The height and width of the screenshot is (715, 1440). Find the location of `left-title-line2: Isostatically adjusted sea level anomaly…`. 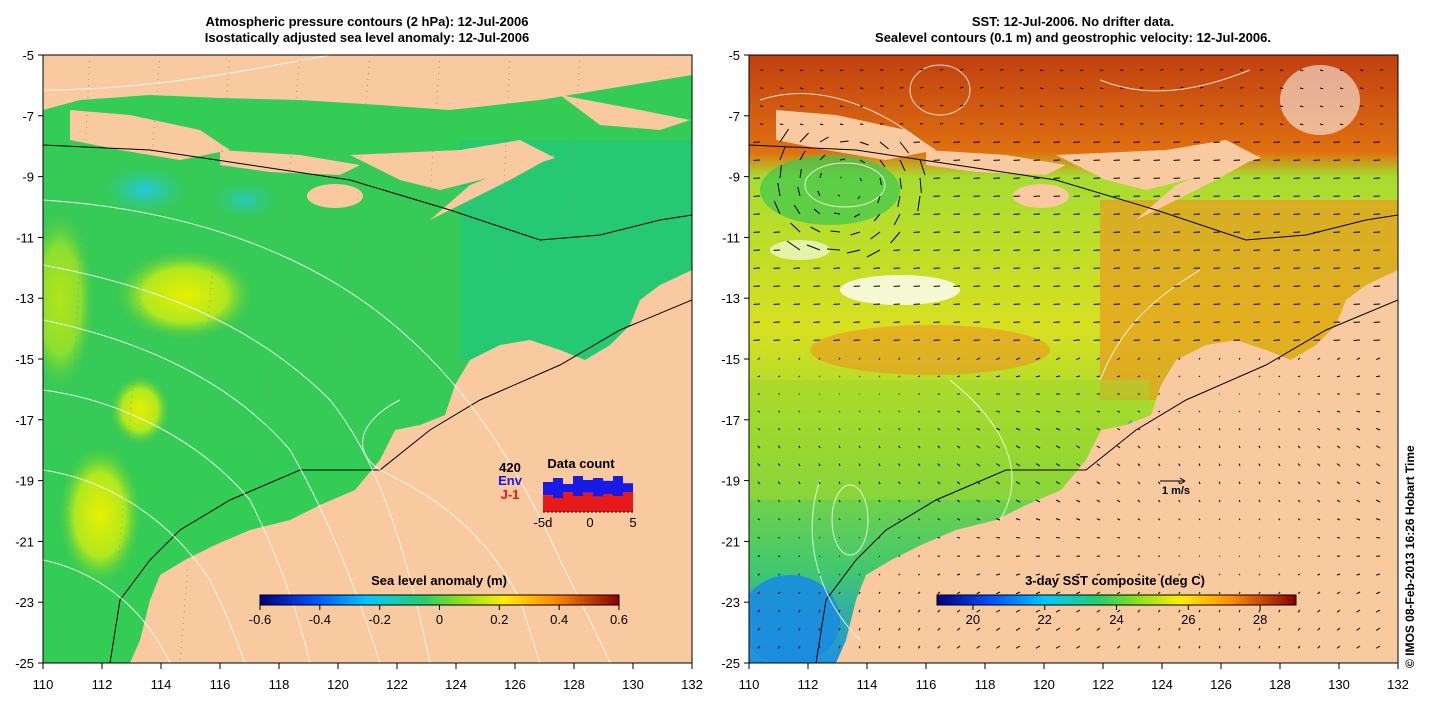

left-title-line2: Isostatically adjusted sea level anomaly… is located at coordinates (367, 37).